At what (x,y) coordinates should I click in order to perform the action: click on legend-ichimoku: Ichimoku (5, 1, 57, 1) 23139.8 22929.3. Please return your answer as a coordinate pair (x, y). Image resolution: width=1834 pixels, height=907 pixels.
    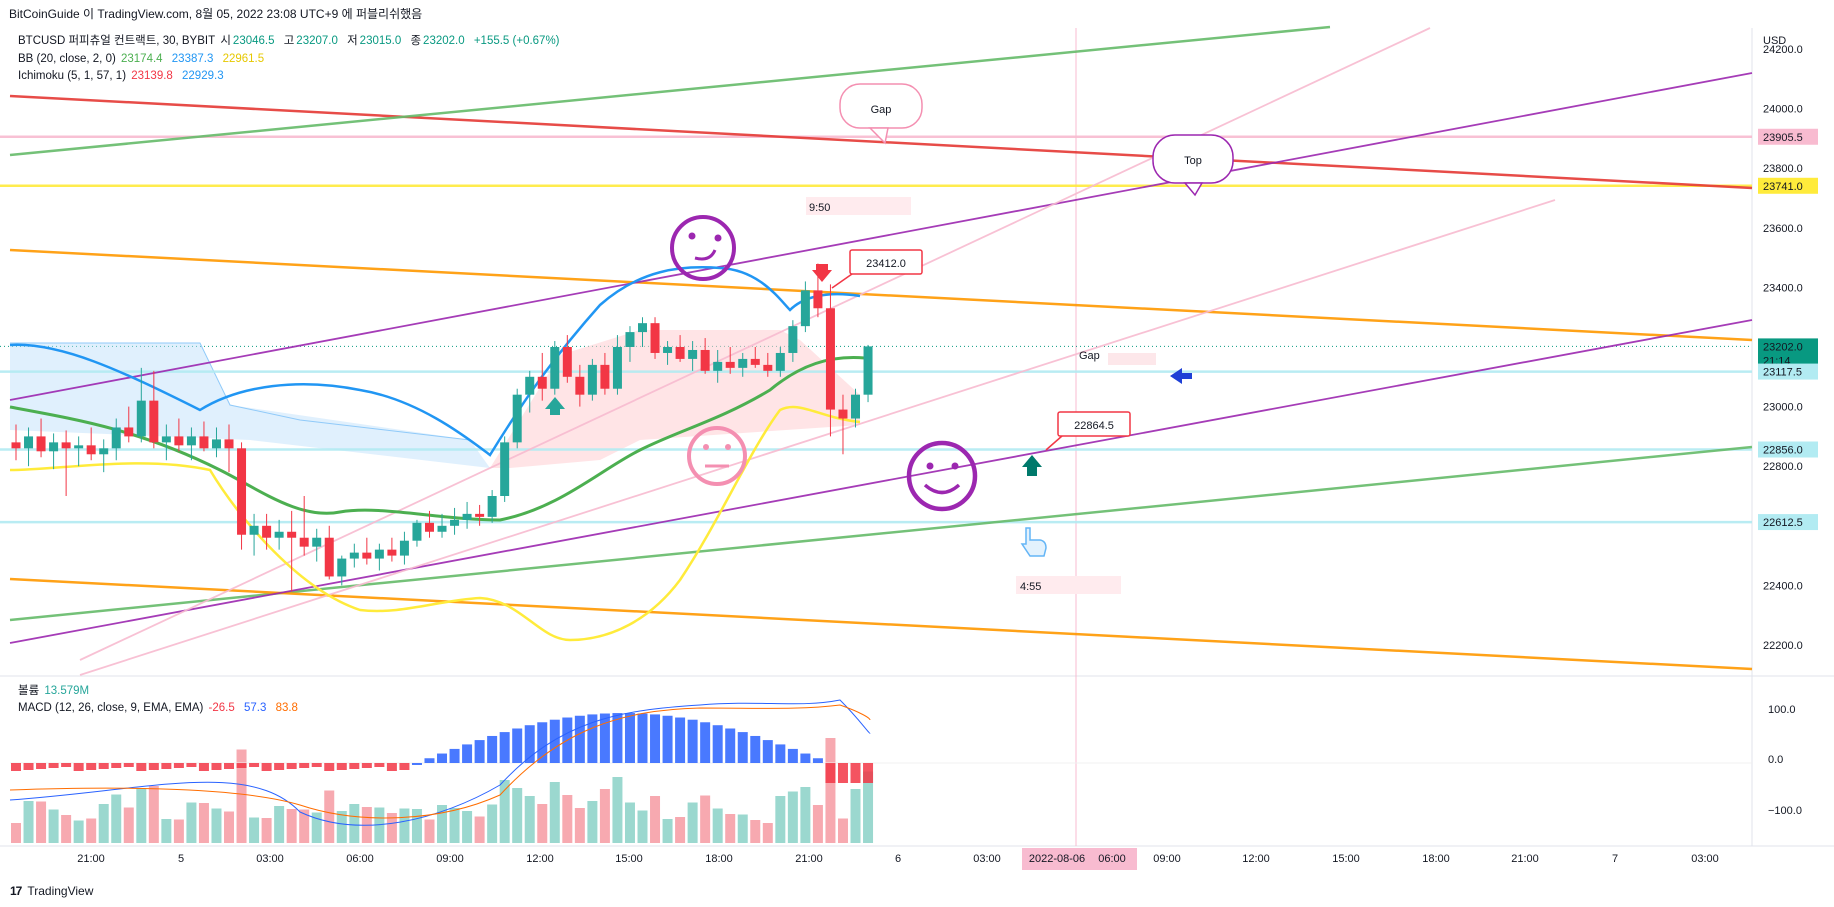
    Looking at the image, I should click on (124, 76).